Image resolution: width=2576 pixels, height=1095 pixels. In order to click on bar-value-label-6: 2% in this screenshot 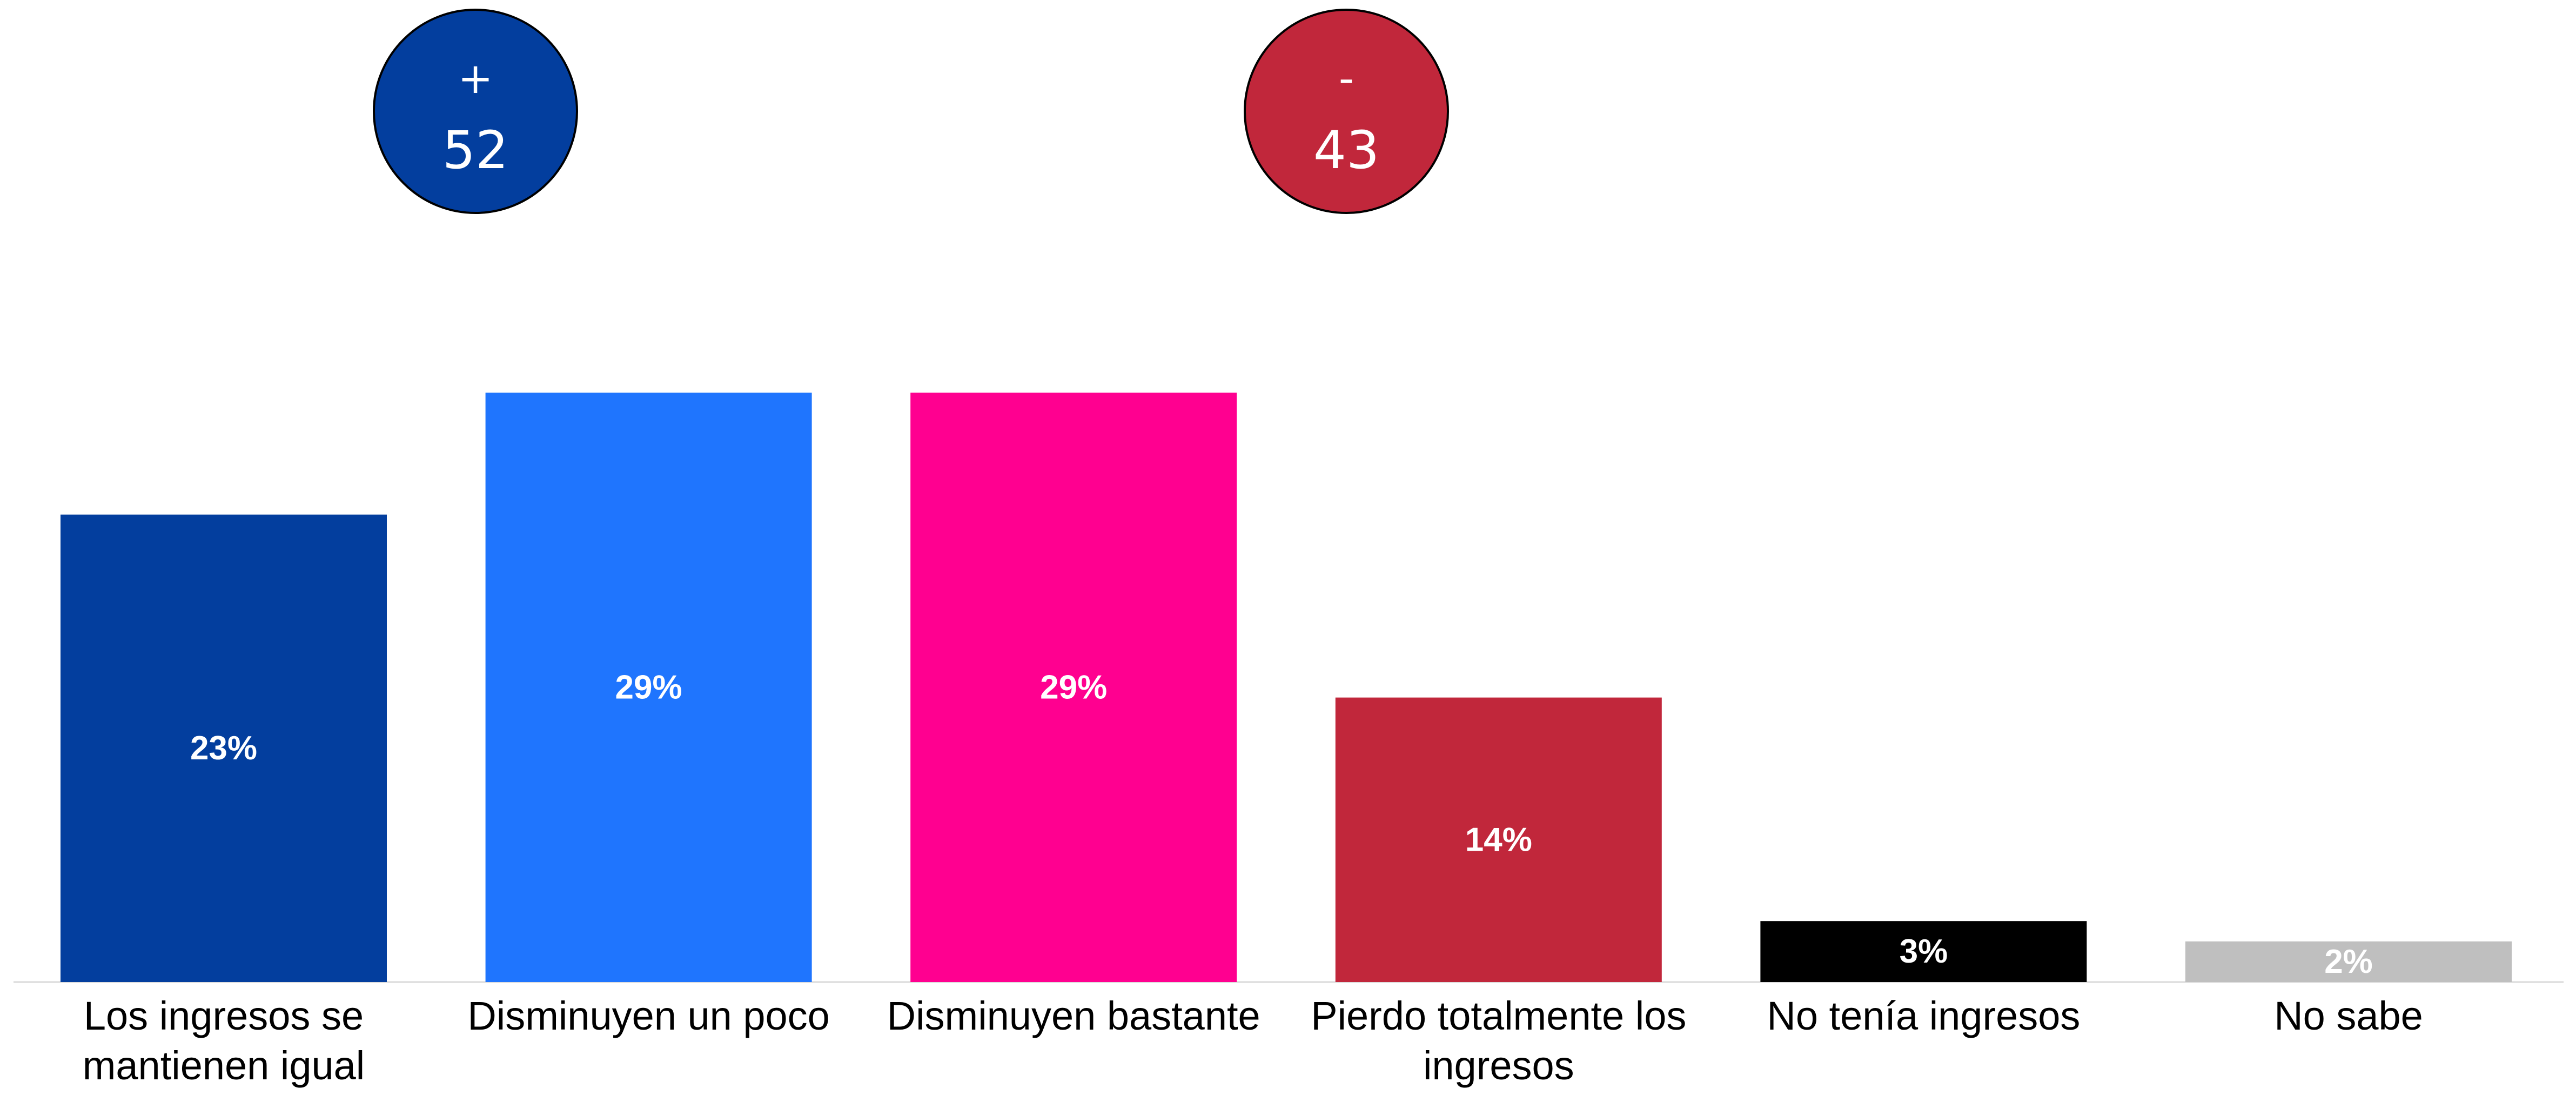, I will do `click(2349, 962)`.